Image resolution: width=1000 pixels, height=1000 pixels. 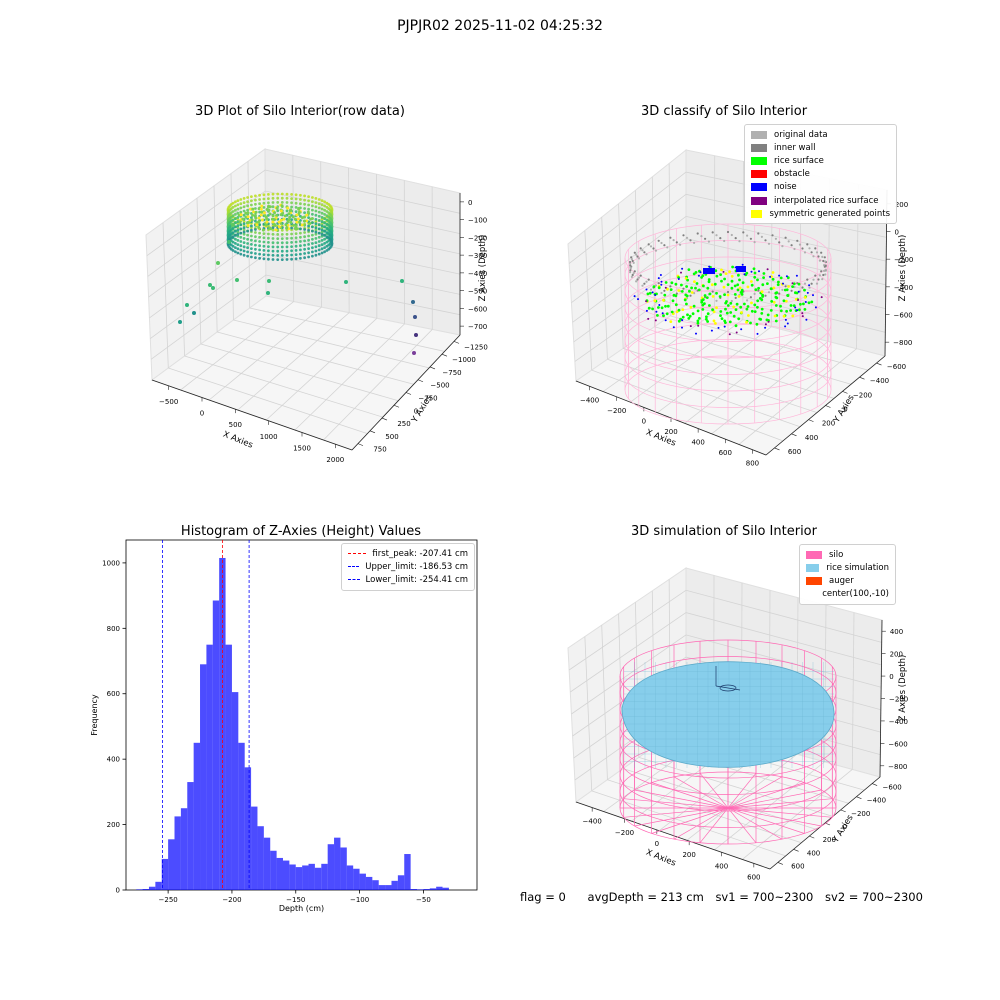 I want to click on panel1-y-tick-label: −250, so click(x=427, y=399).